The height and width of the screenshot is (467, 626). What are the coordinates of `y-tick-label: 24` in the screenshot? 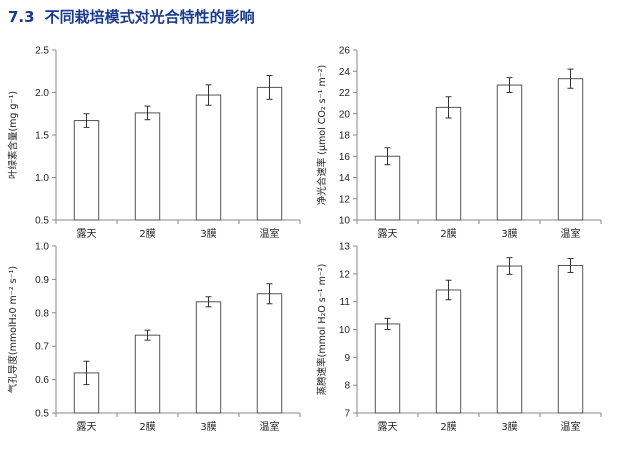 It's located at (345, 72).